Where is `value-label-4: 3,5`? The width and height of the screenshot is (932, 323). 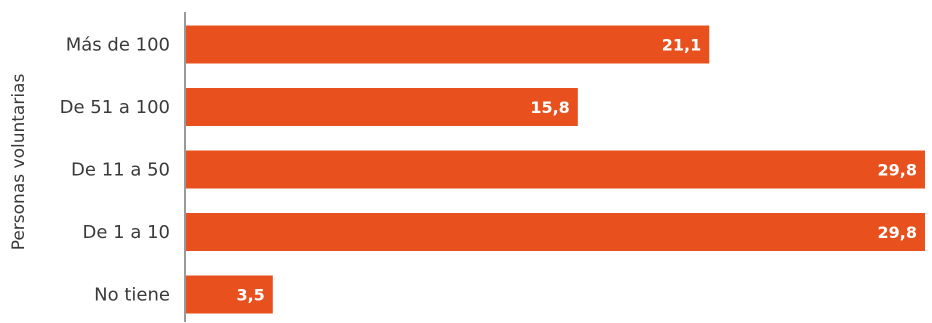 value-label-4: 3,5 is located at coordinates (250, 295).